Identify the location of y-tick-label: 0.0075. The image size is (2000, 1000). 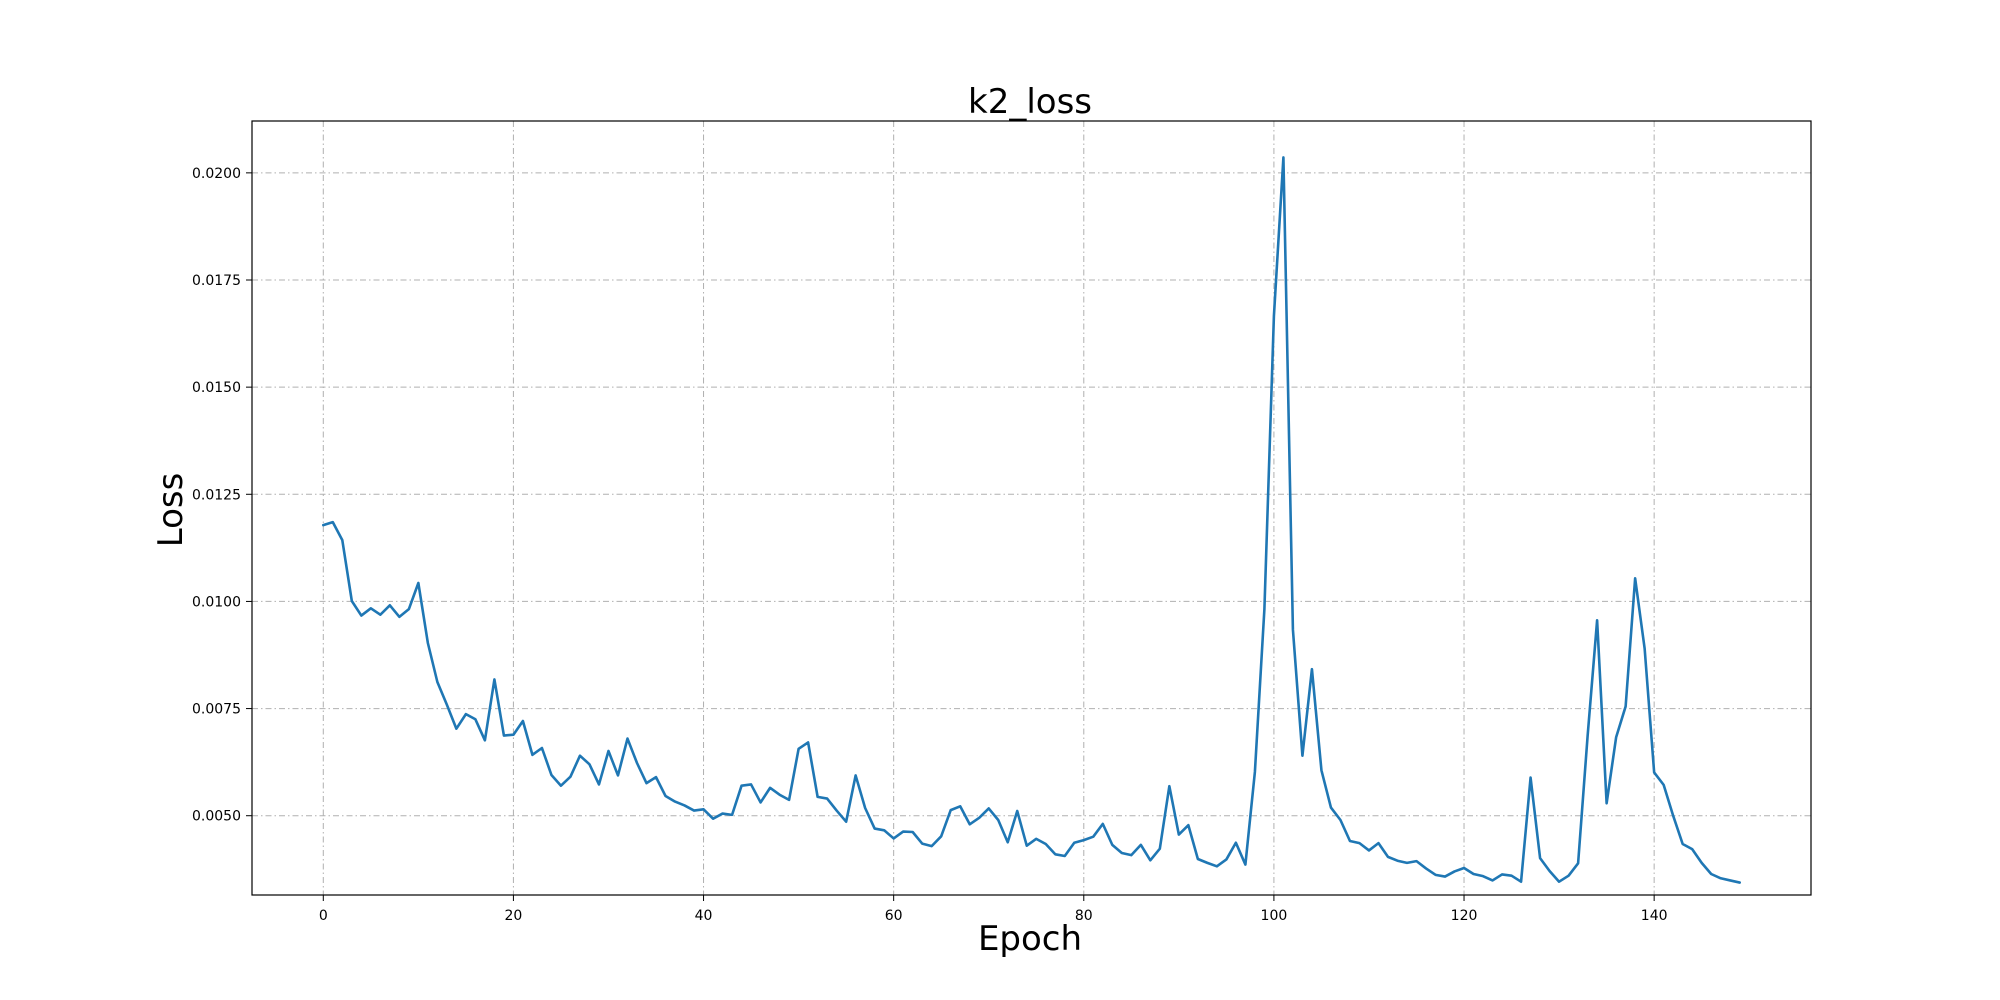
(216, 710).